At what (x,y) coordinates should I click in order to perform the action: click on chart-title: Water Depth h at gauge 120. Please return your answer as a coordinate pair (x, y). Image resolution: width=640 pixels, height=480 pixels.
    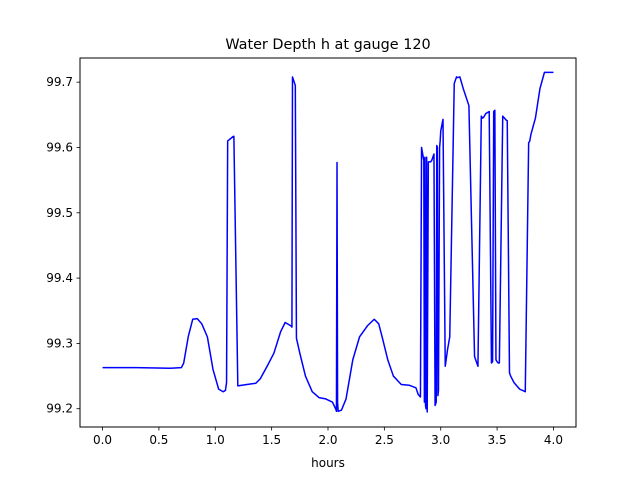
    Looking at the image, I should click on (327, 45).